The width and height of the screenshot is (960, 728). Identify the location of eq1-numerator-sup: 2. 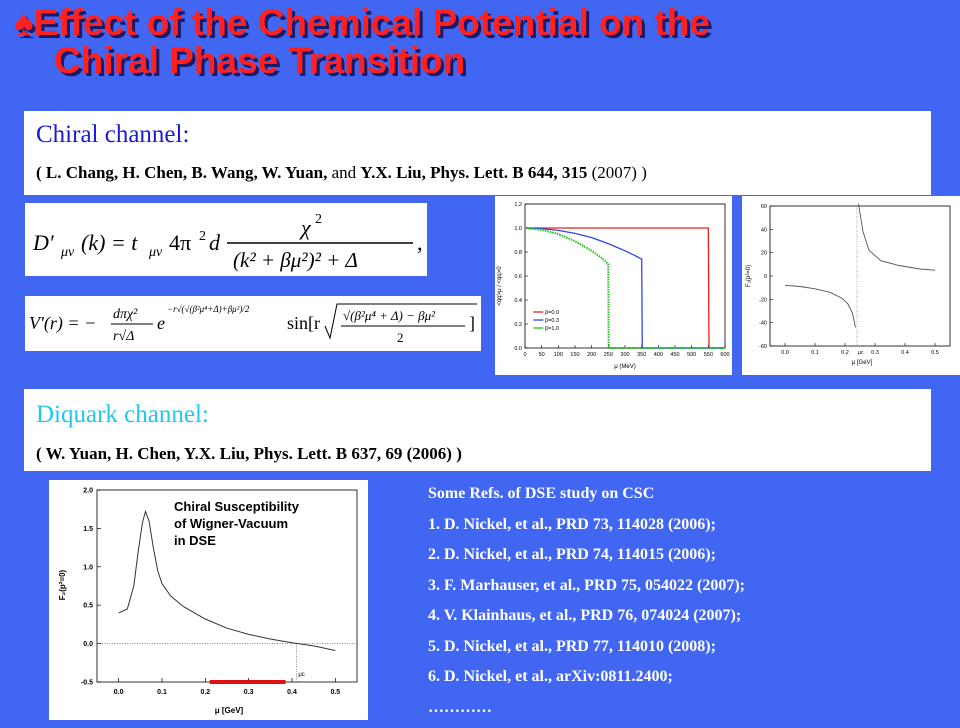
(318, 219).